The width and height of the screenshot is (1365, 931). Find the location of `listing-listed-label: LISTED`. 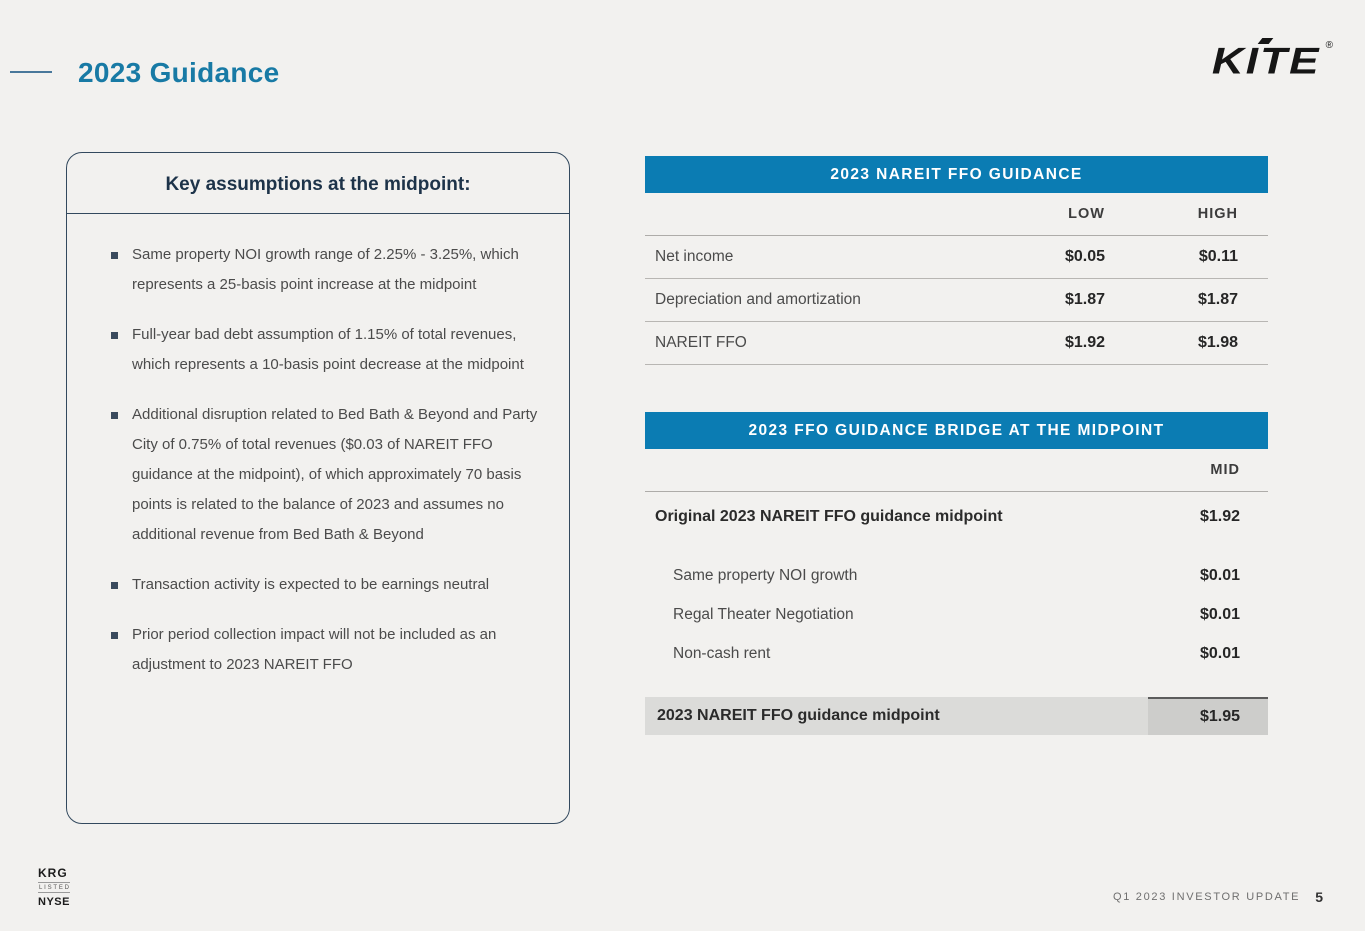

listing-listed-label: LISTED is located at coordinates (54, 887).